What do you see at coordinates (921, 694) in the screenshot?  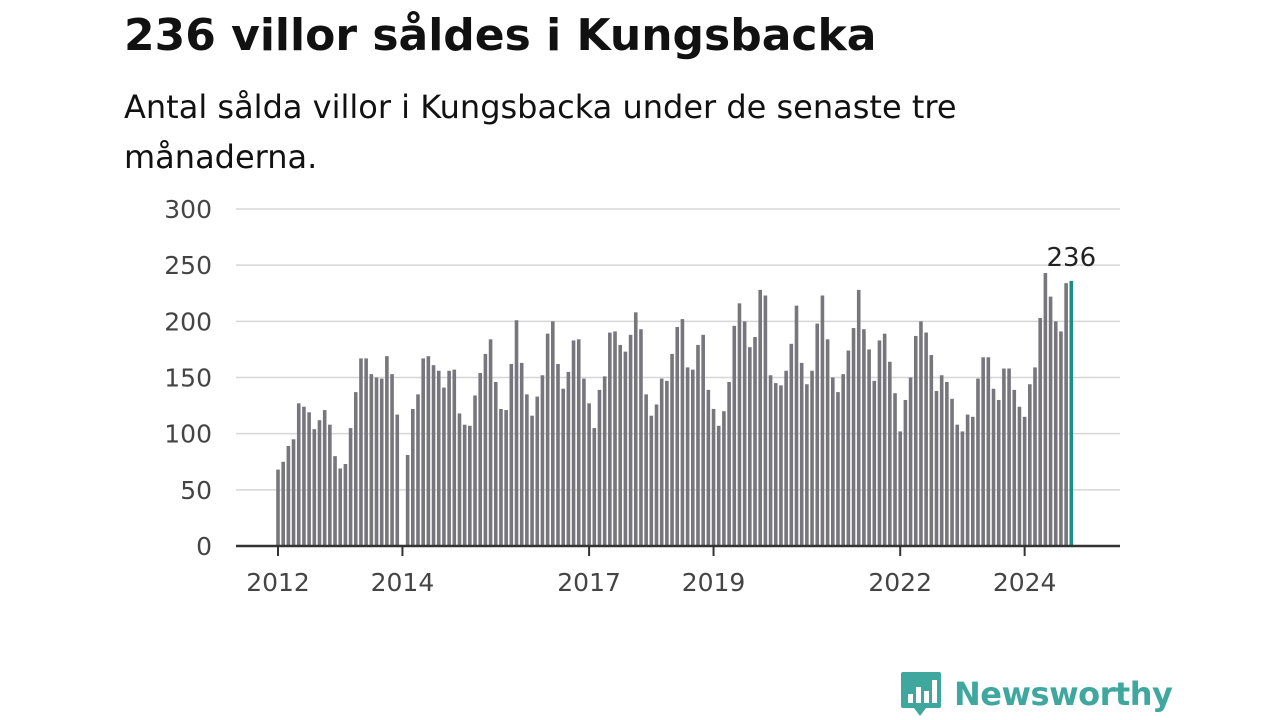 I see `newsworthy-chart-icon` at bounding box center [921, 694].